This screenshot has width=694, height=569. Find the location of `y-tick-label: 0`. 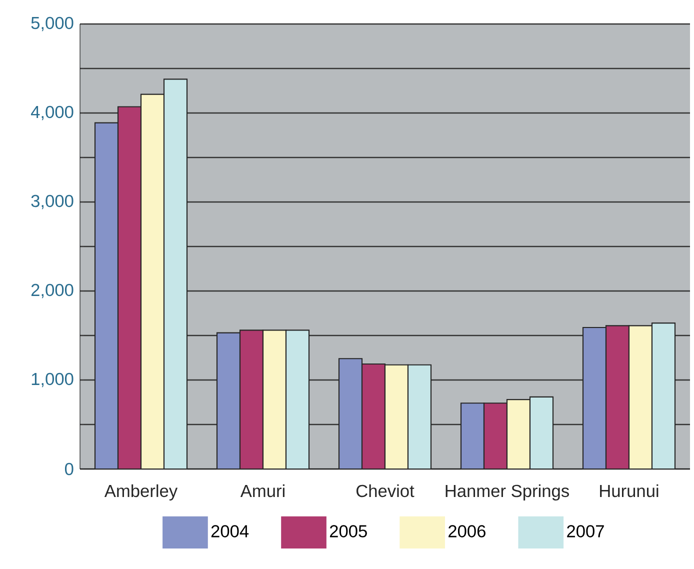

y-tick-label: 0 is located at coordinates (69, 469).